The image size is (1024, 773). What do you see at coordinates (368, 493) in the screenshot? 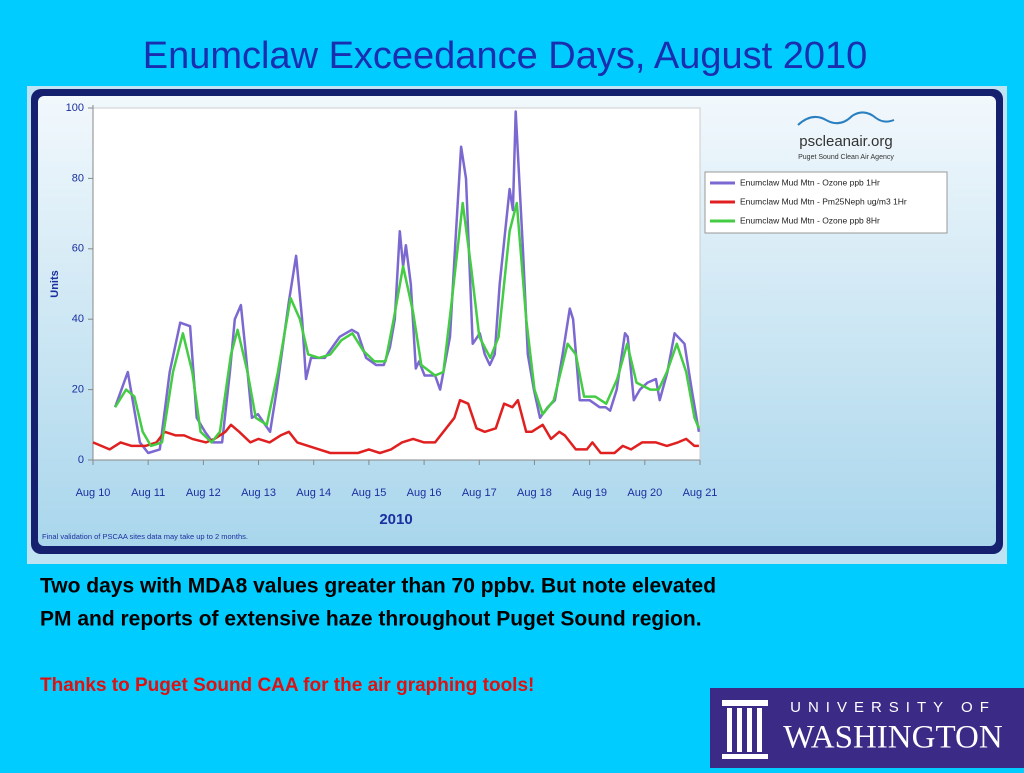
I see `x-tick-label: Aug 15` at bounding box center [368, 493].